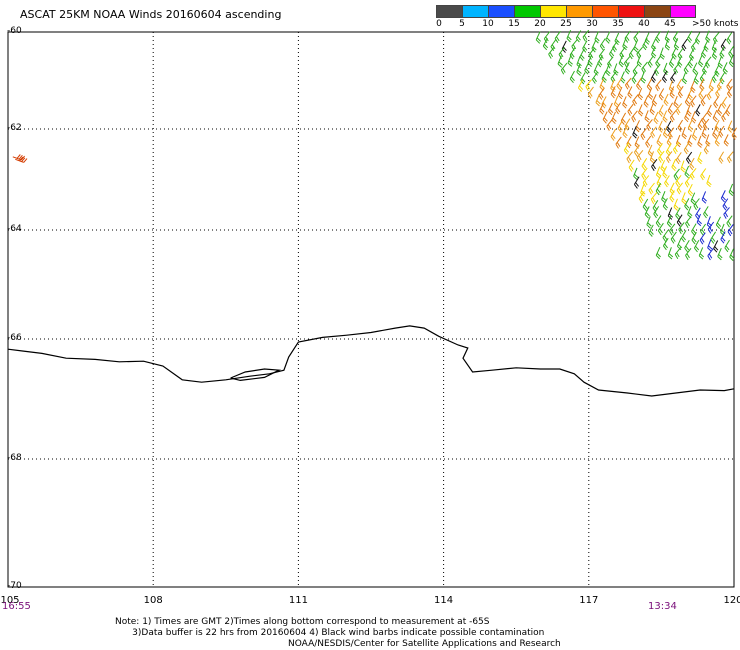  I want to click on latitude-label: -70, so click(14, 586).